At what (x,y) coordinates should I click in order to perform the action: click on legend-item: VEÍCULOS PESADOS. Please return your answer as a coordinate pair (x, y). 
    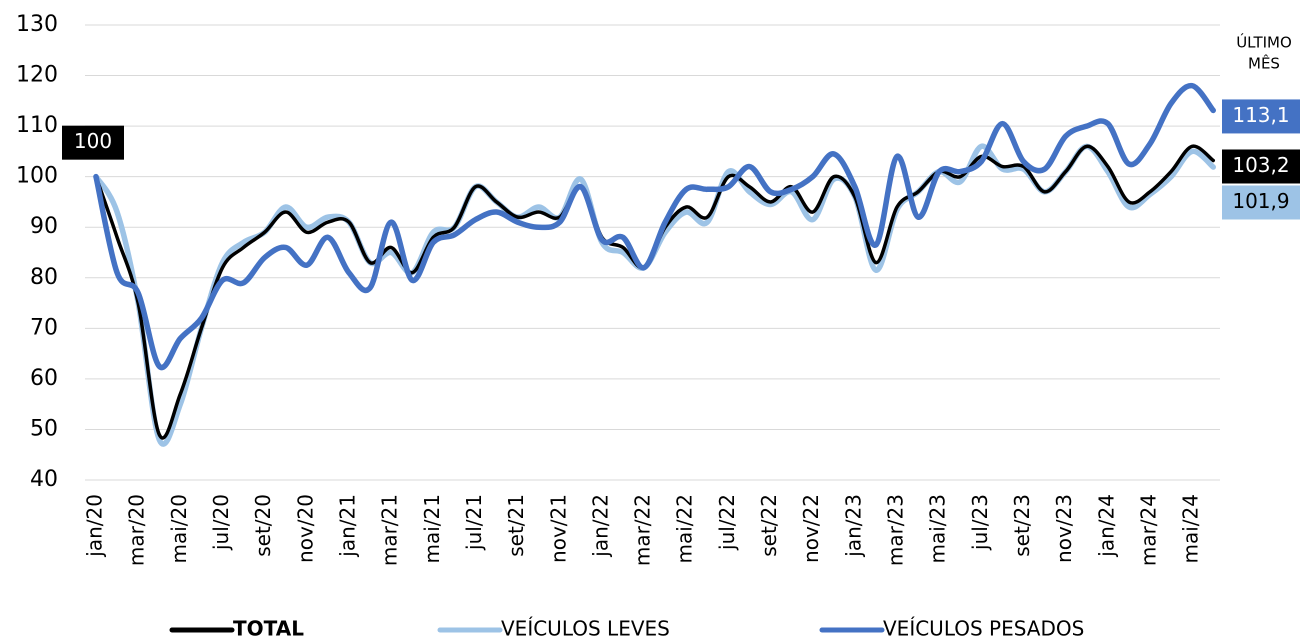
    Looking at the image, I should click on (951, 628).